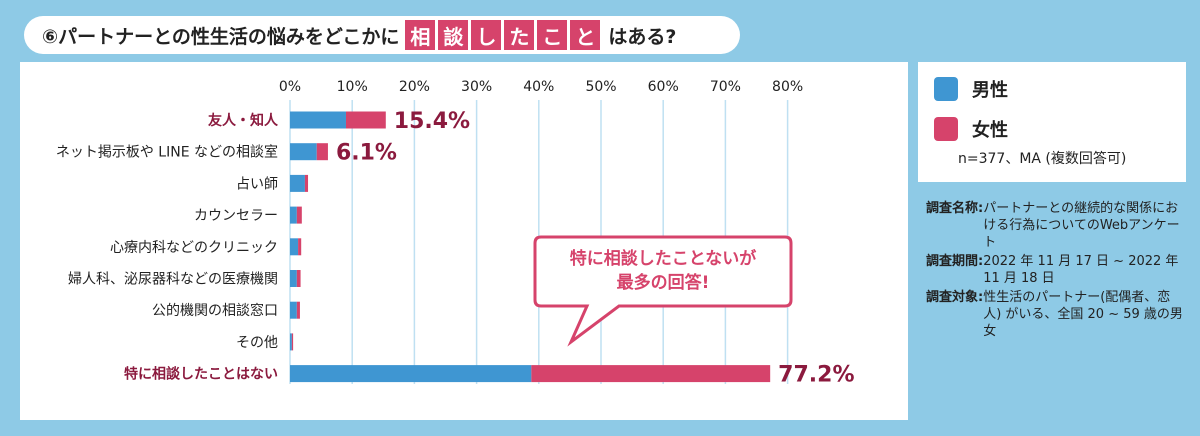 This screenshot has height=436, width=1200. What do you see at coordinates (476, 87) in the screenshot?
I see `x-tick-label: 30%` at bounding box center [476, 87].